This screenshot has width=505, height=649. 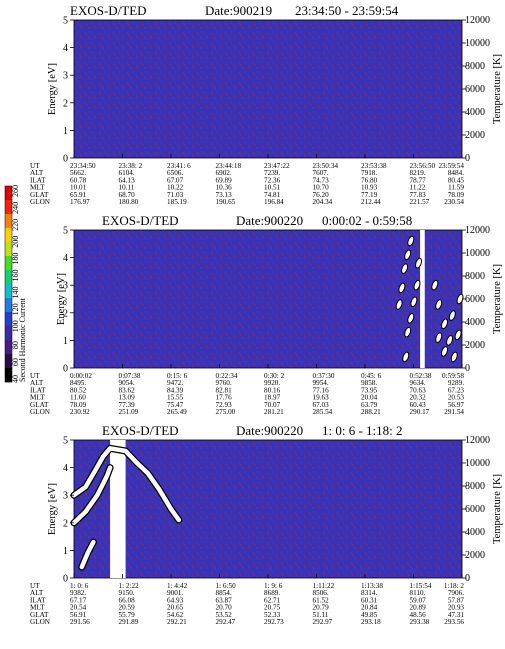 What do you see at coordinates (321, 593) in the screenshot?
I see `orbit-cell: 8506.` at bounding box center [321, 593].